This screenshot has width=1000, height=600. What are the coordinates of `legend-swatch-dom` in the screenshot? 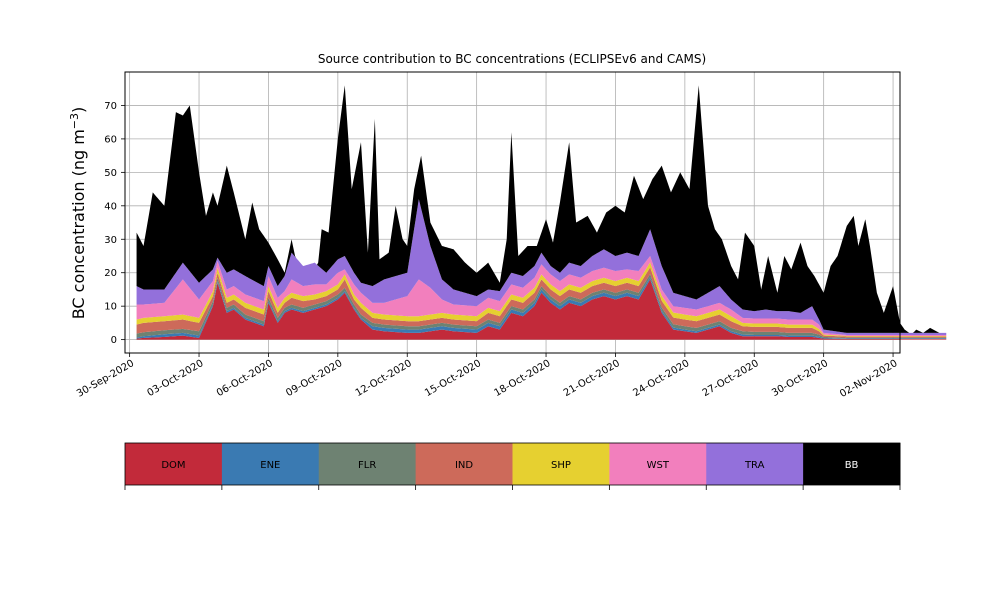 It's located at (174, 464).